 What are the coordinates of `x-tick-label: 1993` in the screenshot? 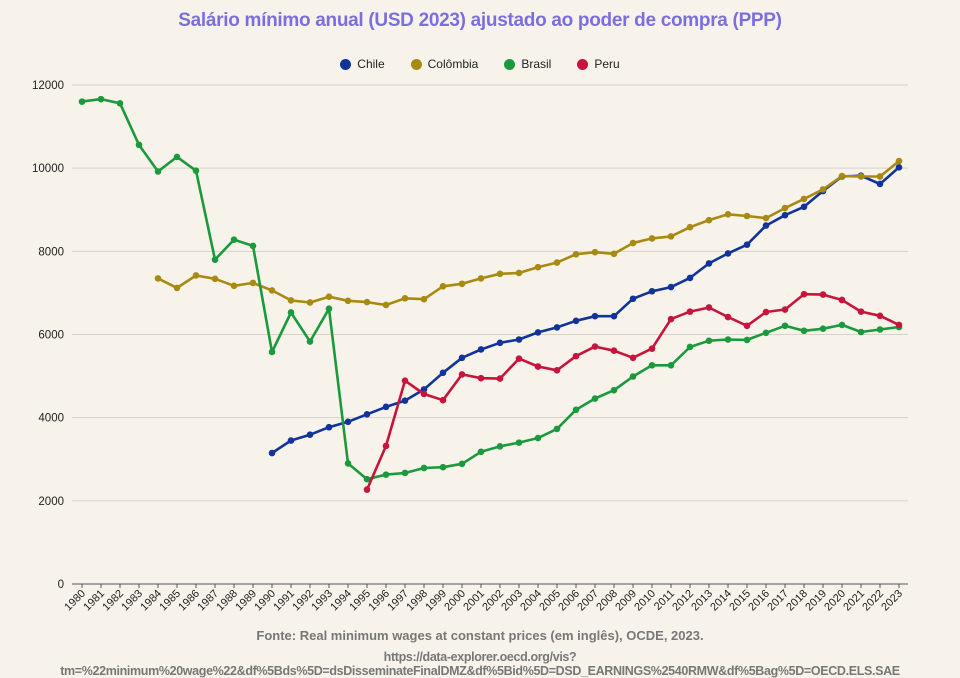 It's located at (322, 601).